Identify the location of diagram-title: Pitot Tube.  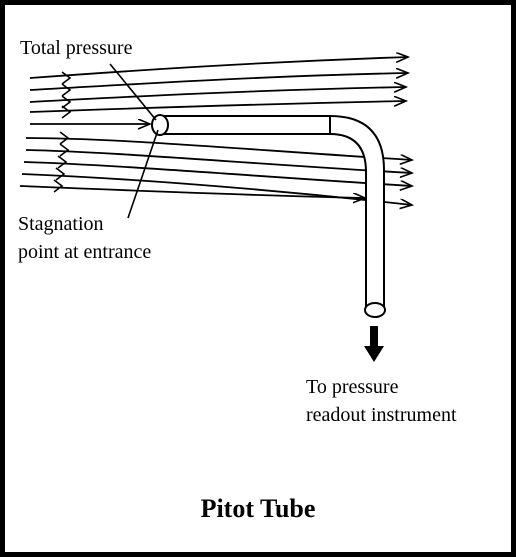
(258, 508).